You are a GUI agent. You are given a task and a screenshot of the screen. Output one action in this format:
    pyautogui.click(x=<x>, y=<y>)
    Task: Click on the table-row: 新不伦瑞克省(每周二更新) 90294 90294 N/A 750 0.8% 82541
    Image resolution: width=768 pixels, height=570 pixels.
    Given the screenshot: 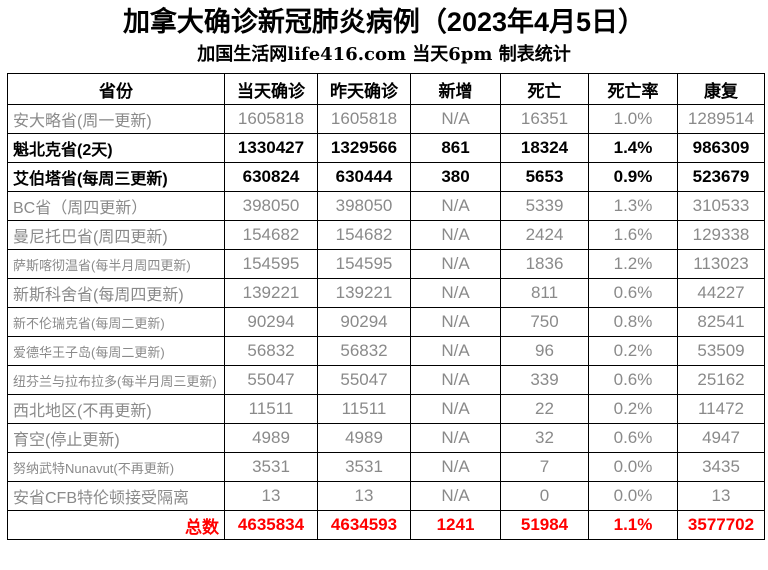 What is the action you would take?
    pyautogui.click(x=386, y=322)
    